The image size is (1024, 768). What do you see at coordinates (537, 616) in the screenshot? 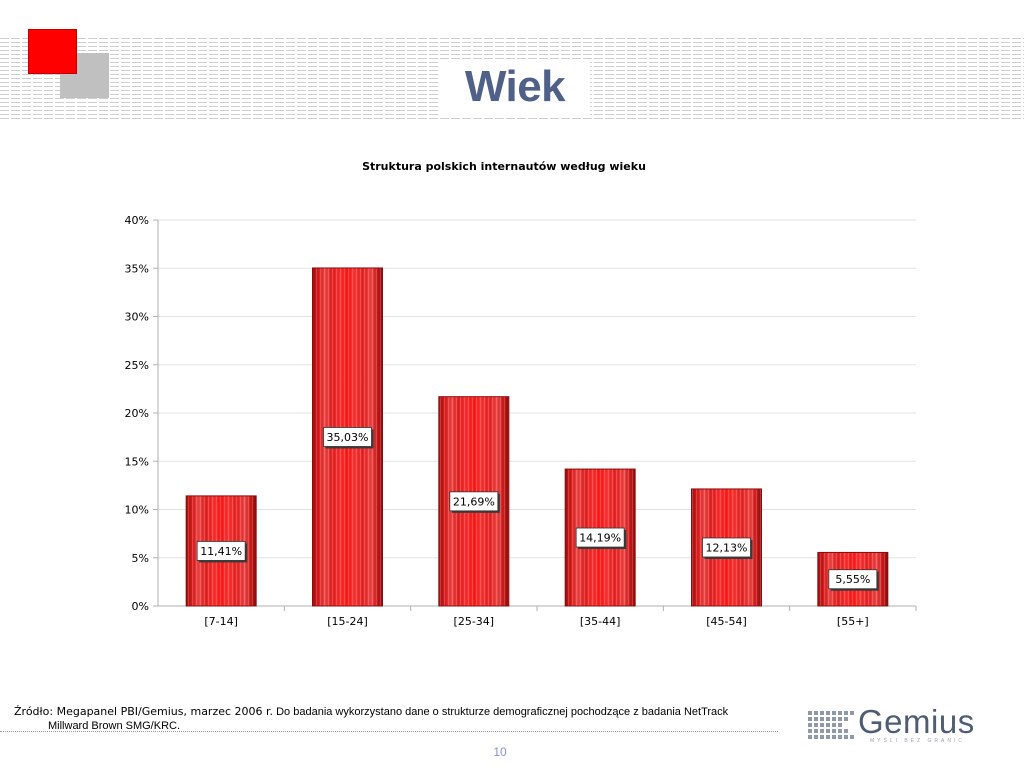
I see `x-axis: [7-14] [15-24] [25-34] [35-44] [45-54] [55+]` at bounding box center [537, 616].